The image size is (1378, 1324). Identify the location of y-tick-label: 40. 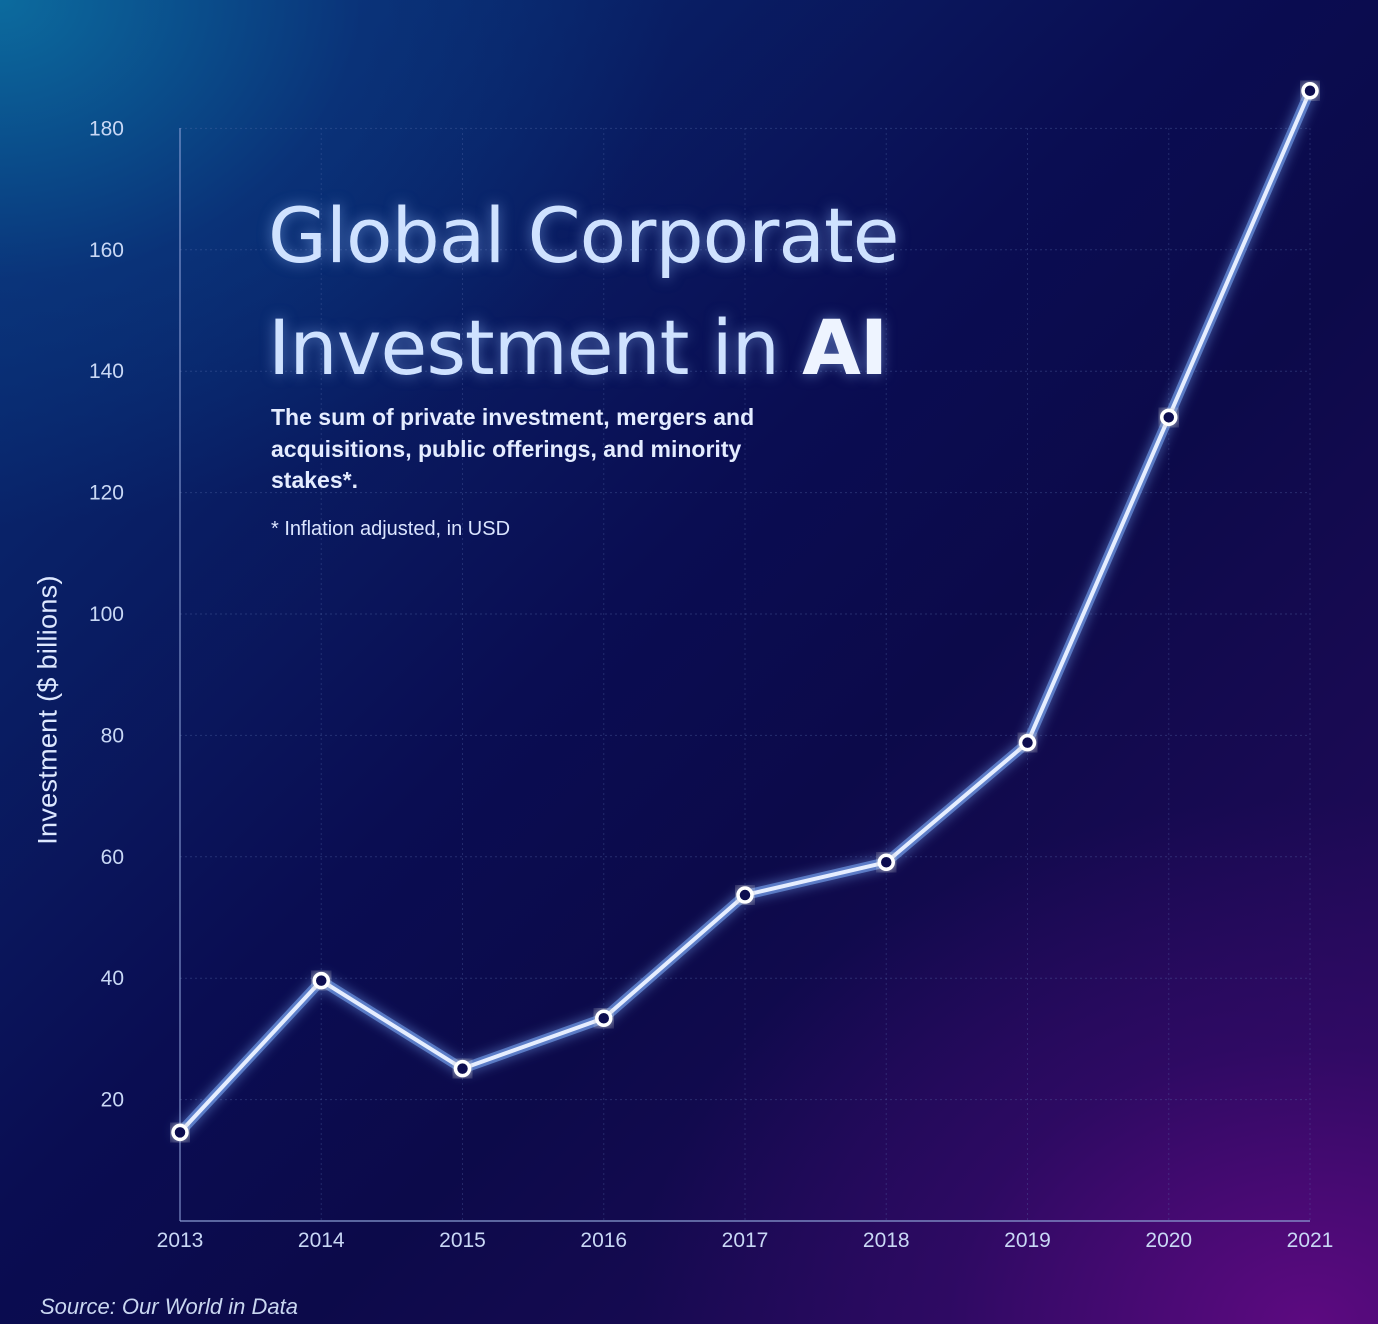
(112, 978).